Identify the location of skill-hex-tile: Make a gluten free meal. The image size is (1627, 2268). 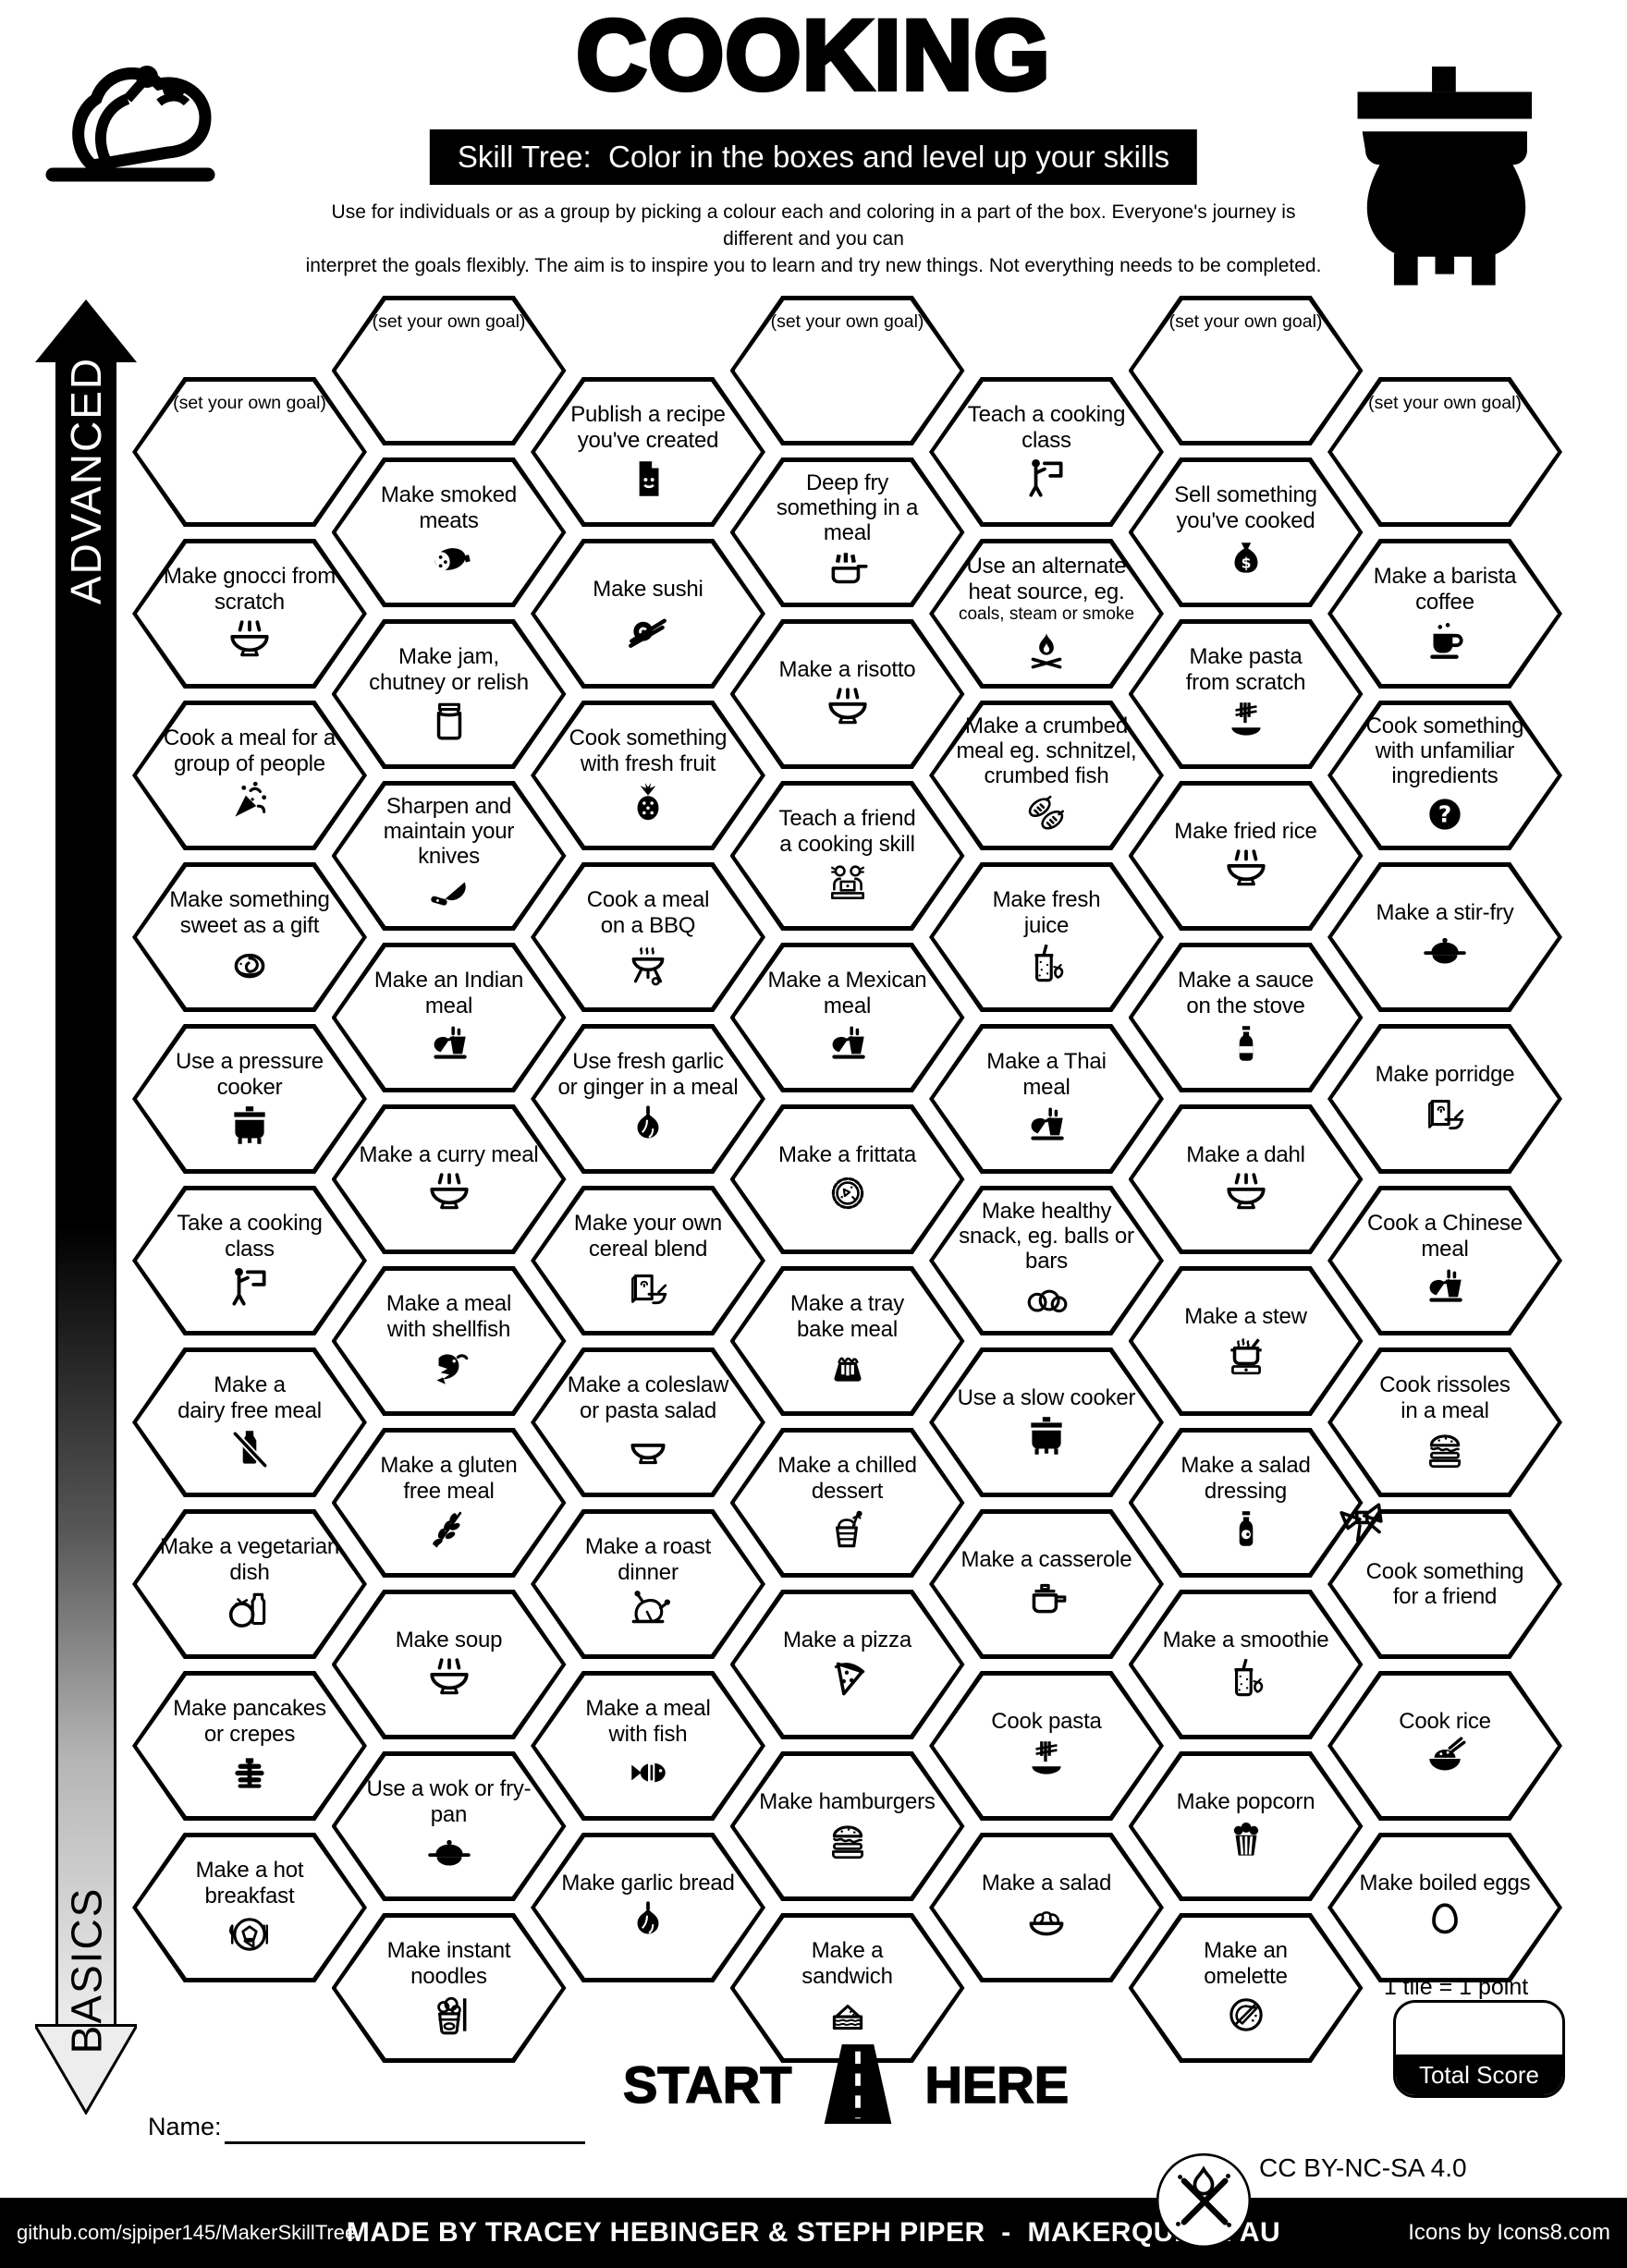
(449, 1503).